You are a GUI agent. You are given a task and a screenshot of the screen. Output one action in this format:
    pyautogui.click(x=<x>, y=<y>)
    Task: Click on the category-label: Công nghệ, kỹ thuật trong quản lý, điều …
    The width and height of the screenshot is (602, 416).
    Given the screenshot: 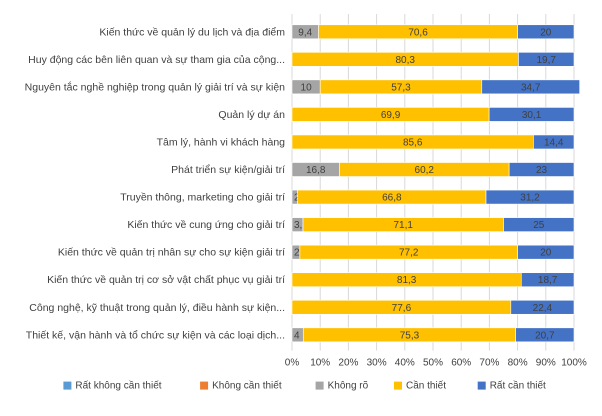 What is the action you would take?
    pyautogui.click(x=157, y=308)
    